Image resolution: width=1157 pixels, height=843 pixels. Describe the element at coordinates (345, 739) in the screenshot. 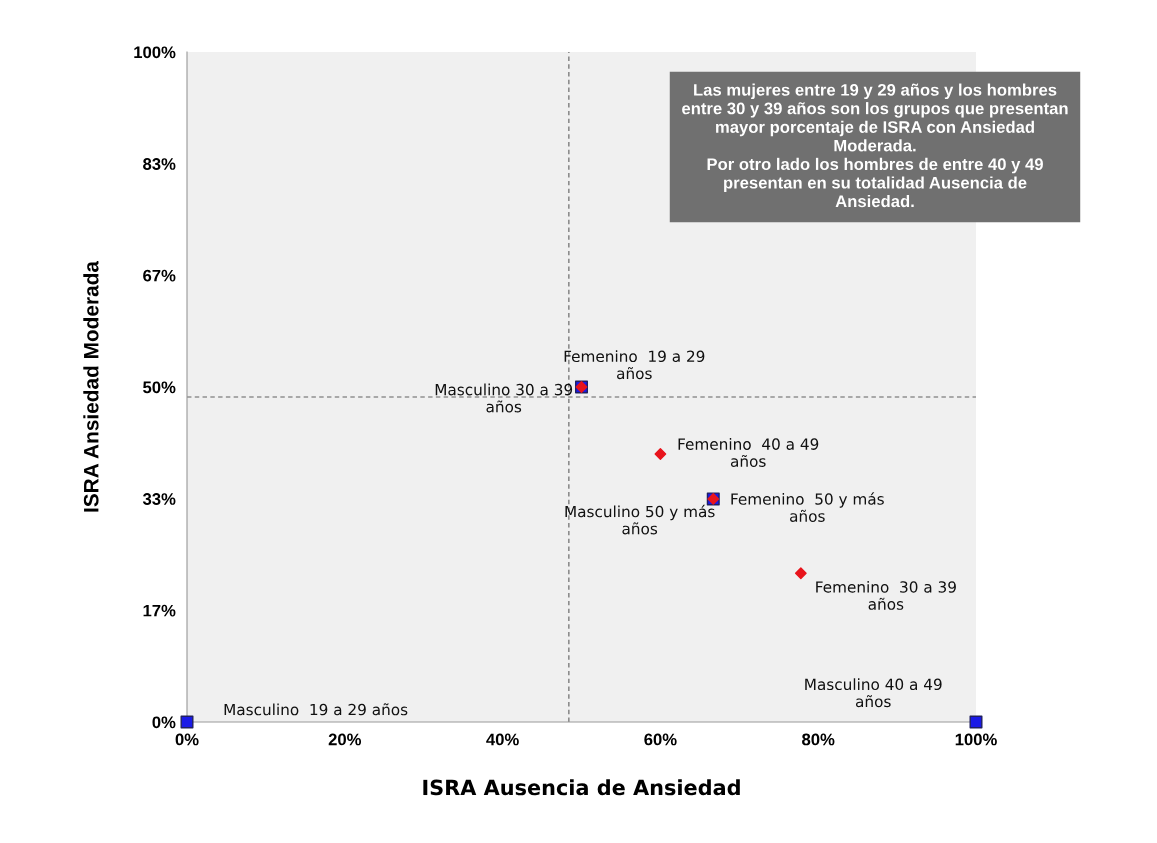

I see `x-tick-label: 20%` at that location.